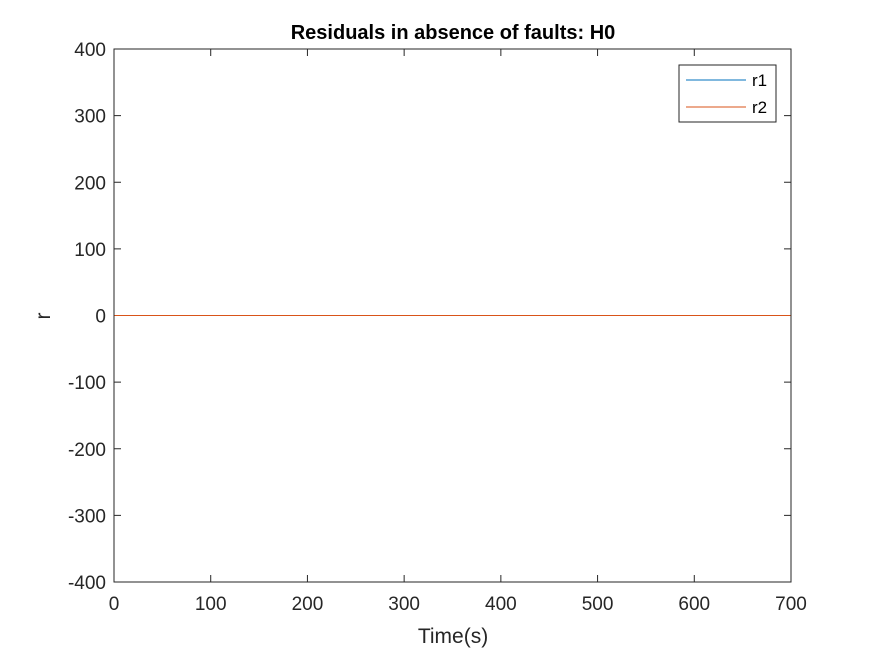 The height and width of the screenshot is (661, 875). Describe the element at coordinates (453, 33) in the screenshot. I see `chart-title: Residuals in absence of faults: H0` at that location.